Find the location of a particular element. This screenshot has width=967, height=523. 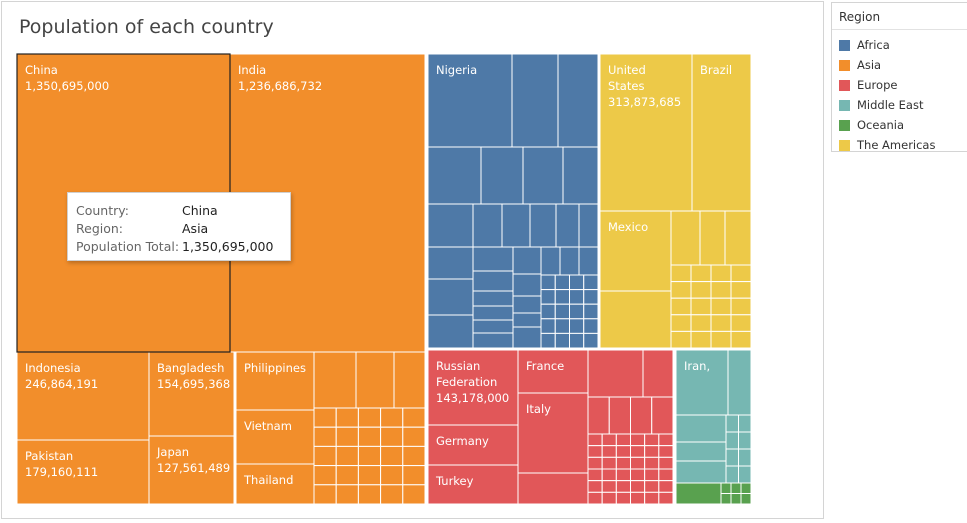

treemap-cell-france is located at coordinates (553, 371).